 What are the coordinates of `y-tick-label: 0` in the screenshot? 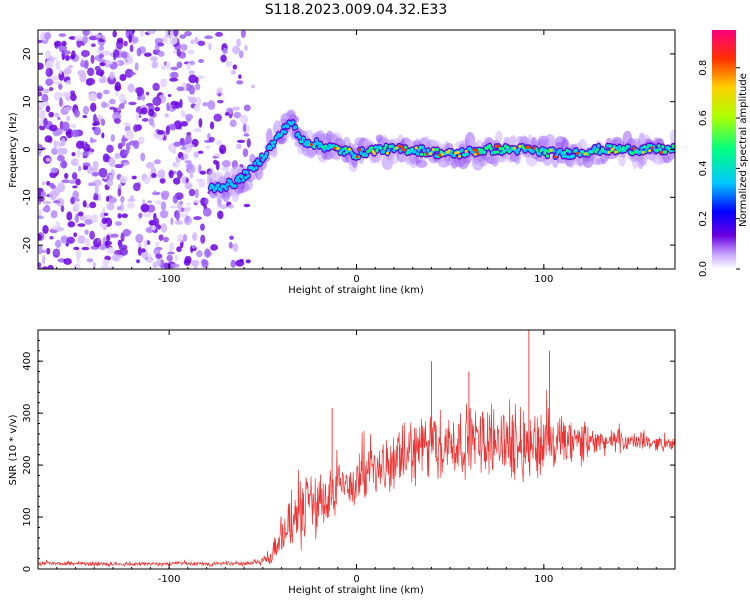 It's located at (27, 149).